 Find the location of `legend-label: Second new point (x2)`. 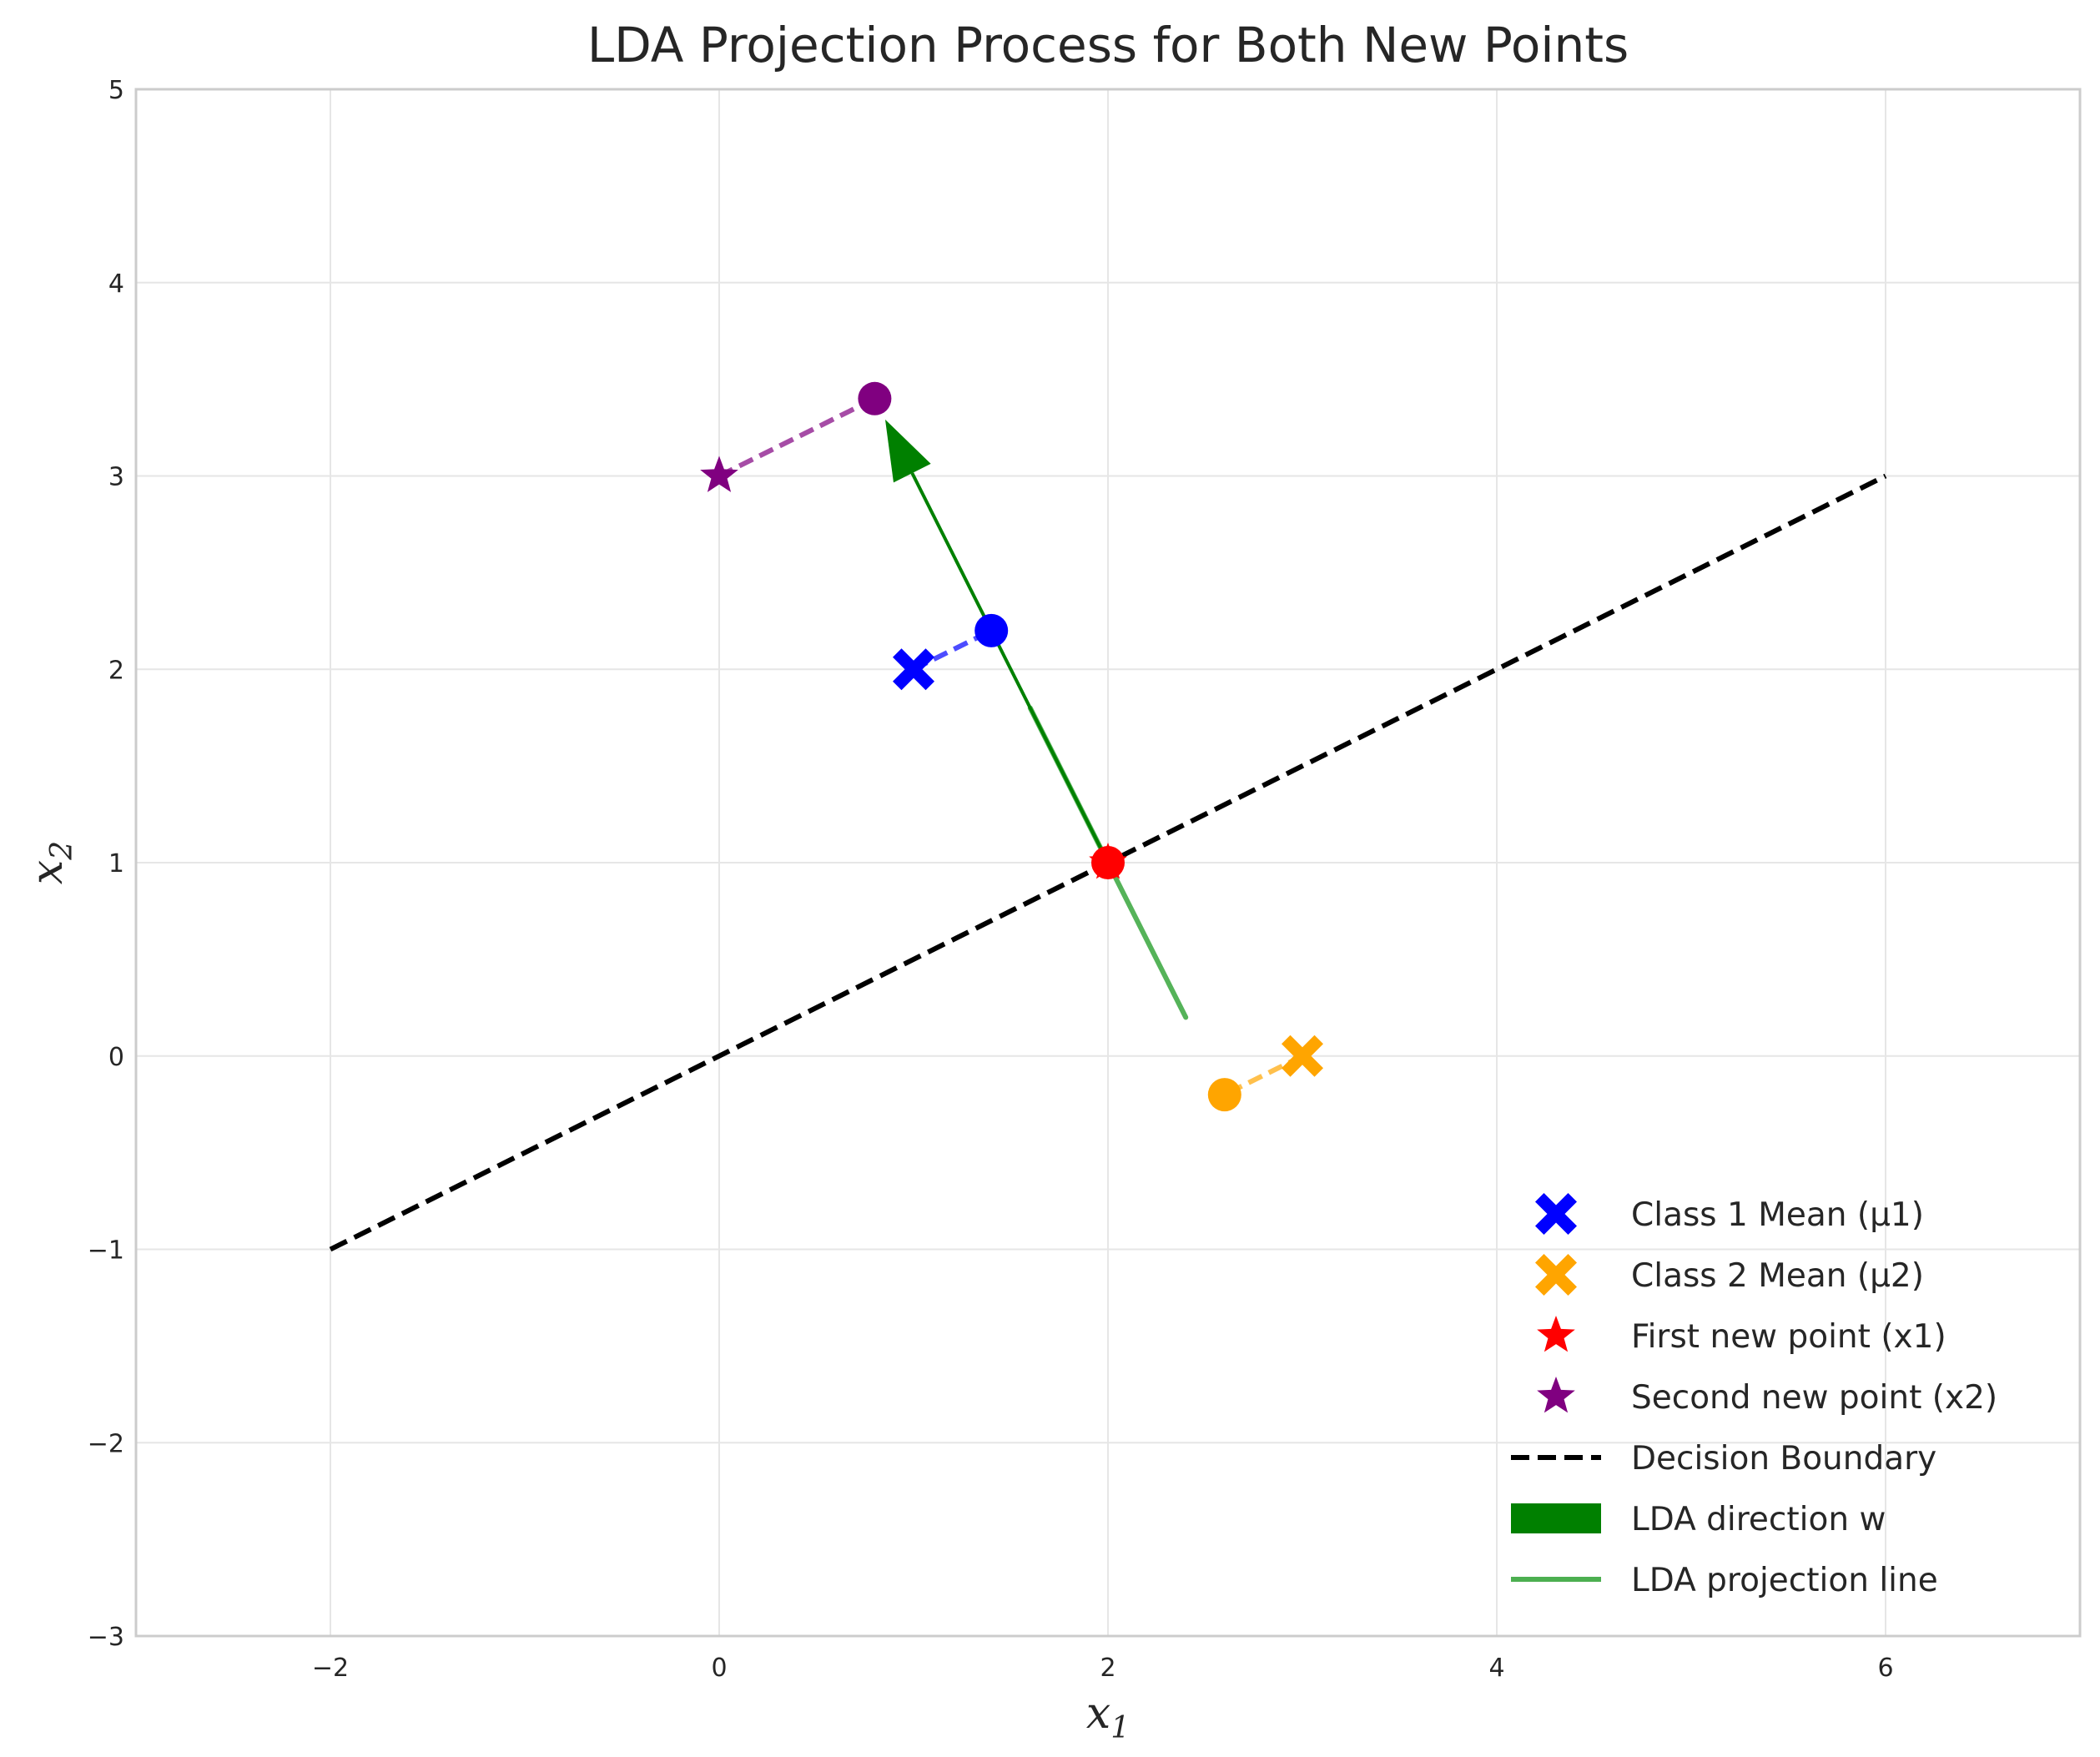

legend-label: Second new point (x2) is located at coordinates (1814, 1398).